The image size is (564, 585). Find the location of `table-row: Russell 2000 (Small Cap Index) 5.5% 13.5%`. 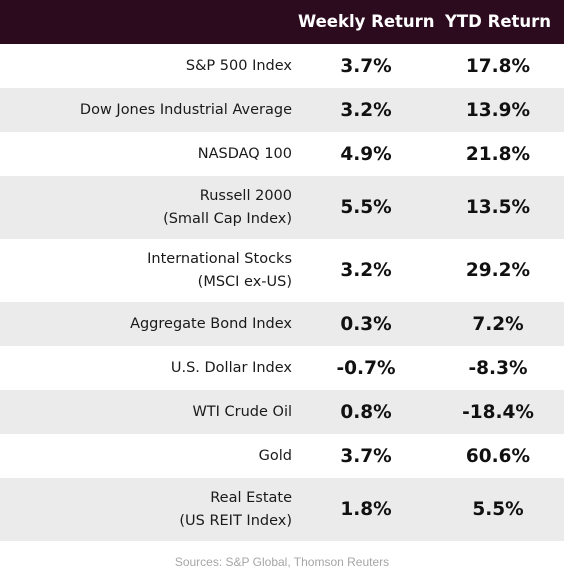

table-row: Russell 2000 (Small Cap Index) 5.5% 13.5% is located at coordinates (282, 207).